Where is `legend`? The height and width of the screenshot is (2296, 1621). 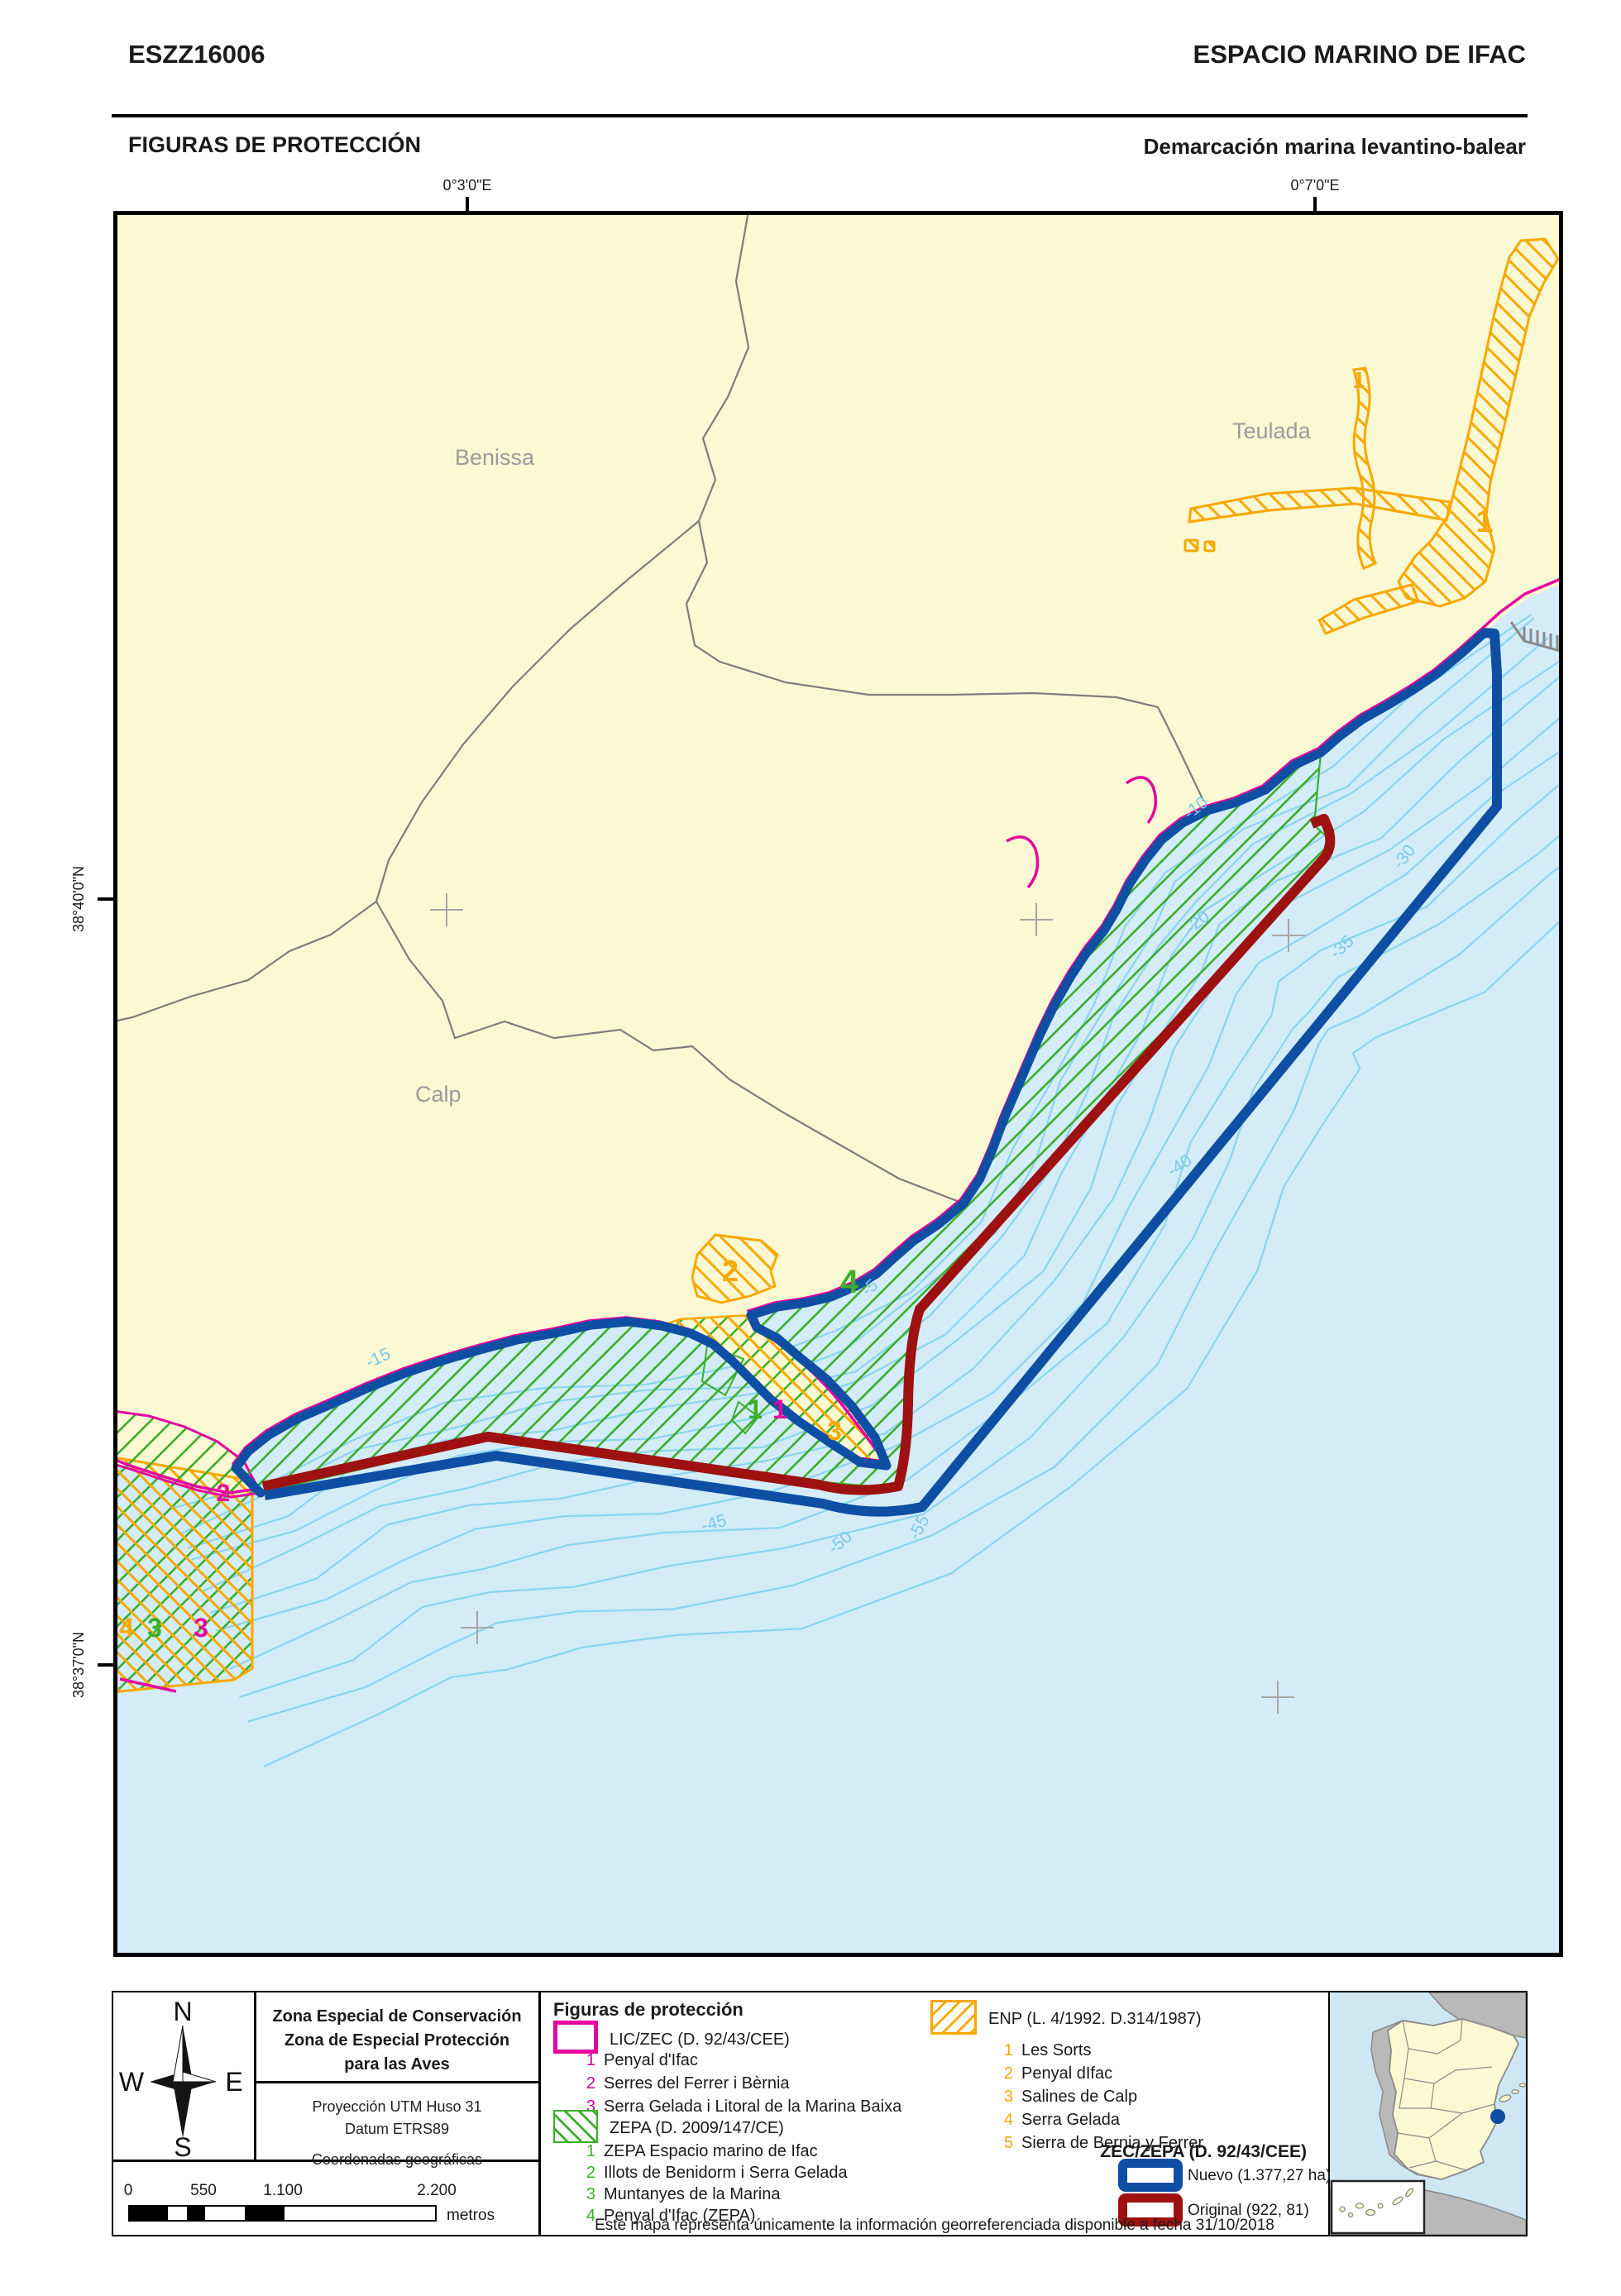
legend is located at coordinates (820, 2113).